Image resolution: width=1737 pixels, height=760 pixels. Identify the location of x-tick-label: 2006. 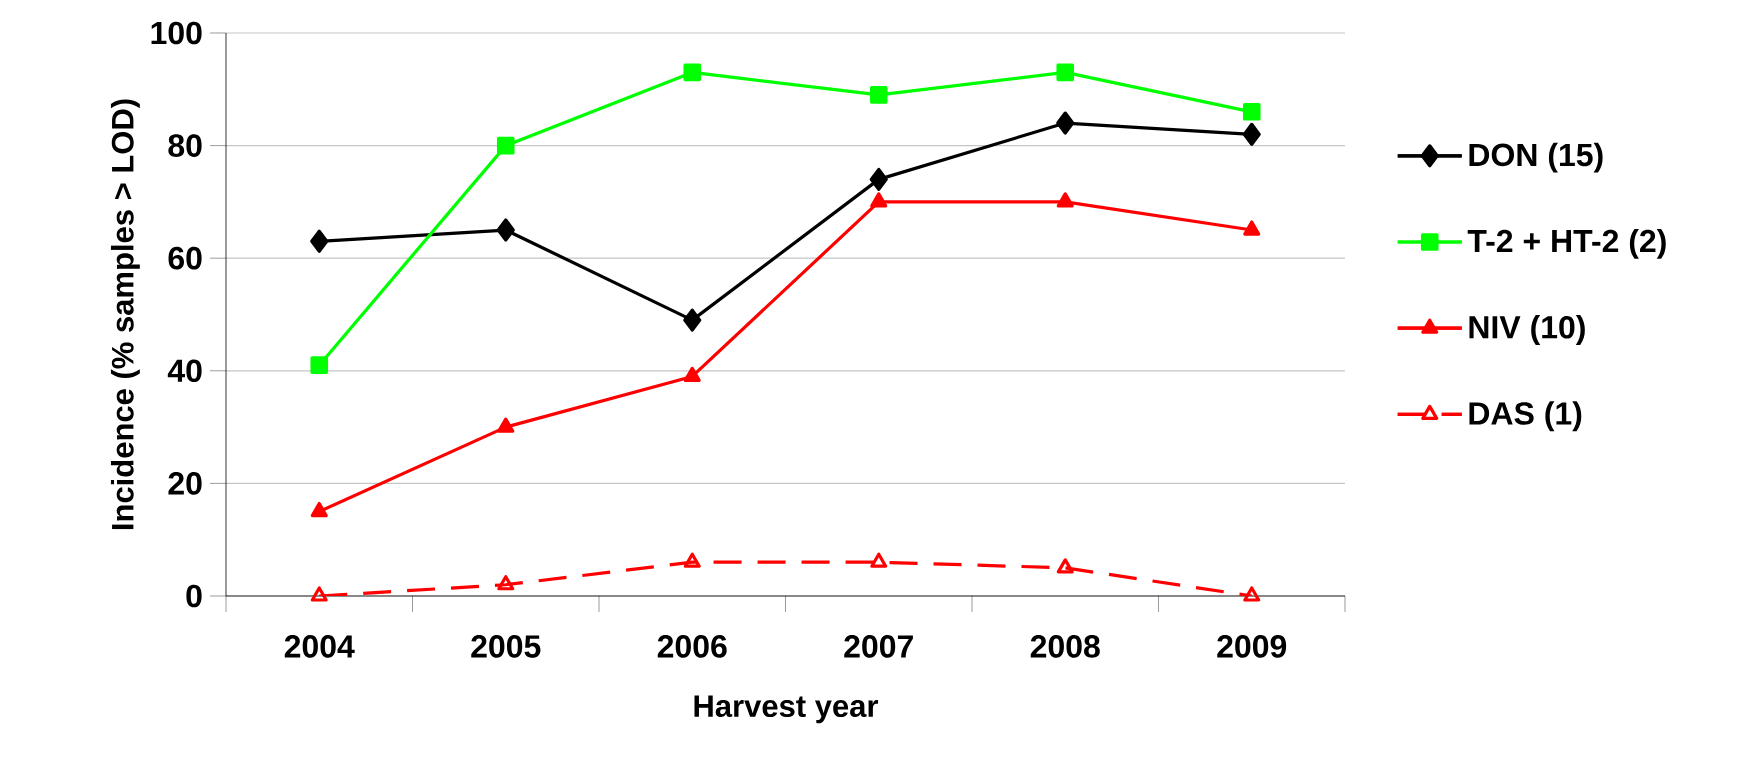
(692, 646).